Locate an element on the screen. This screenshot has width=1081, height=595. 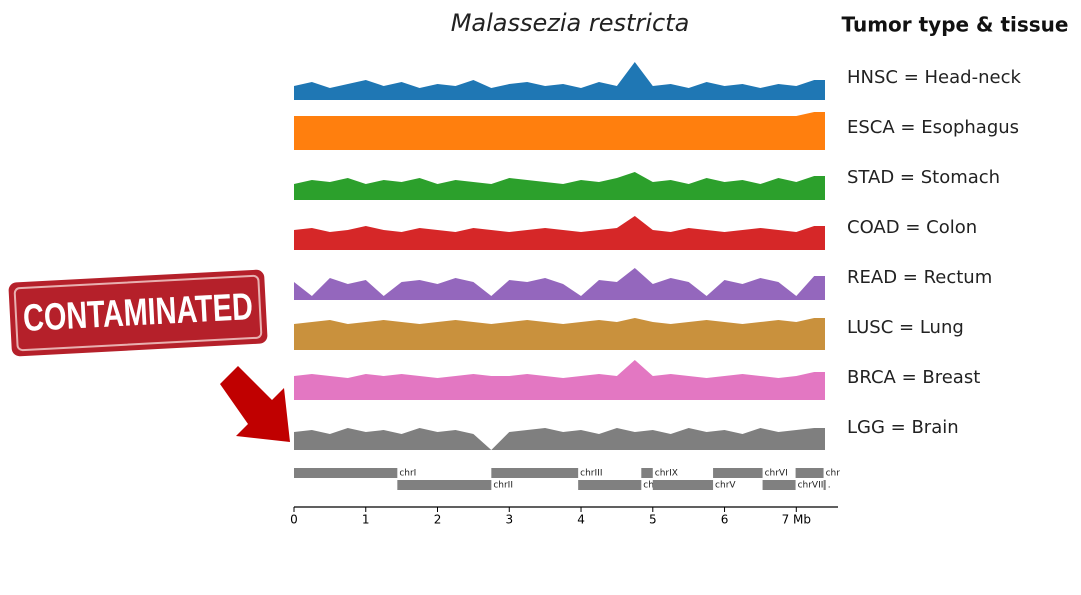
chromosome-label: chrVI is located at coordinates (776, 474).